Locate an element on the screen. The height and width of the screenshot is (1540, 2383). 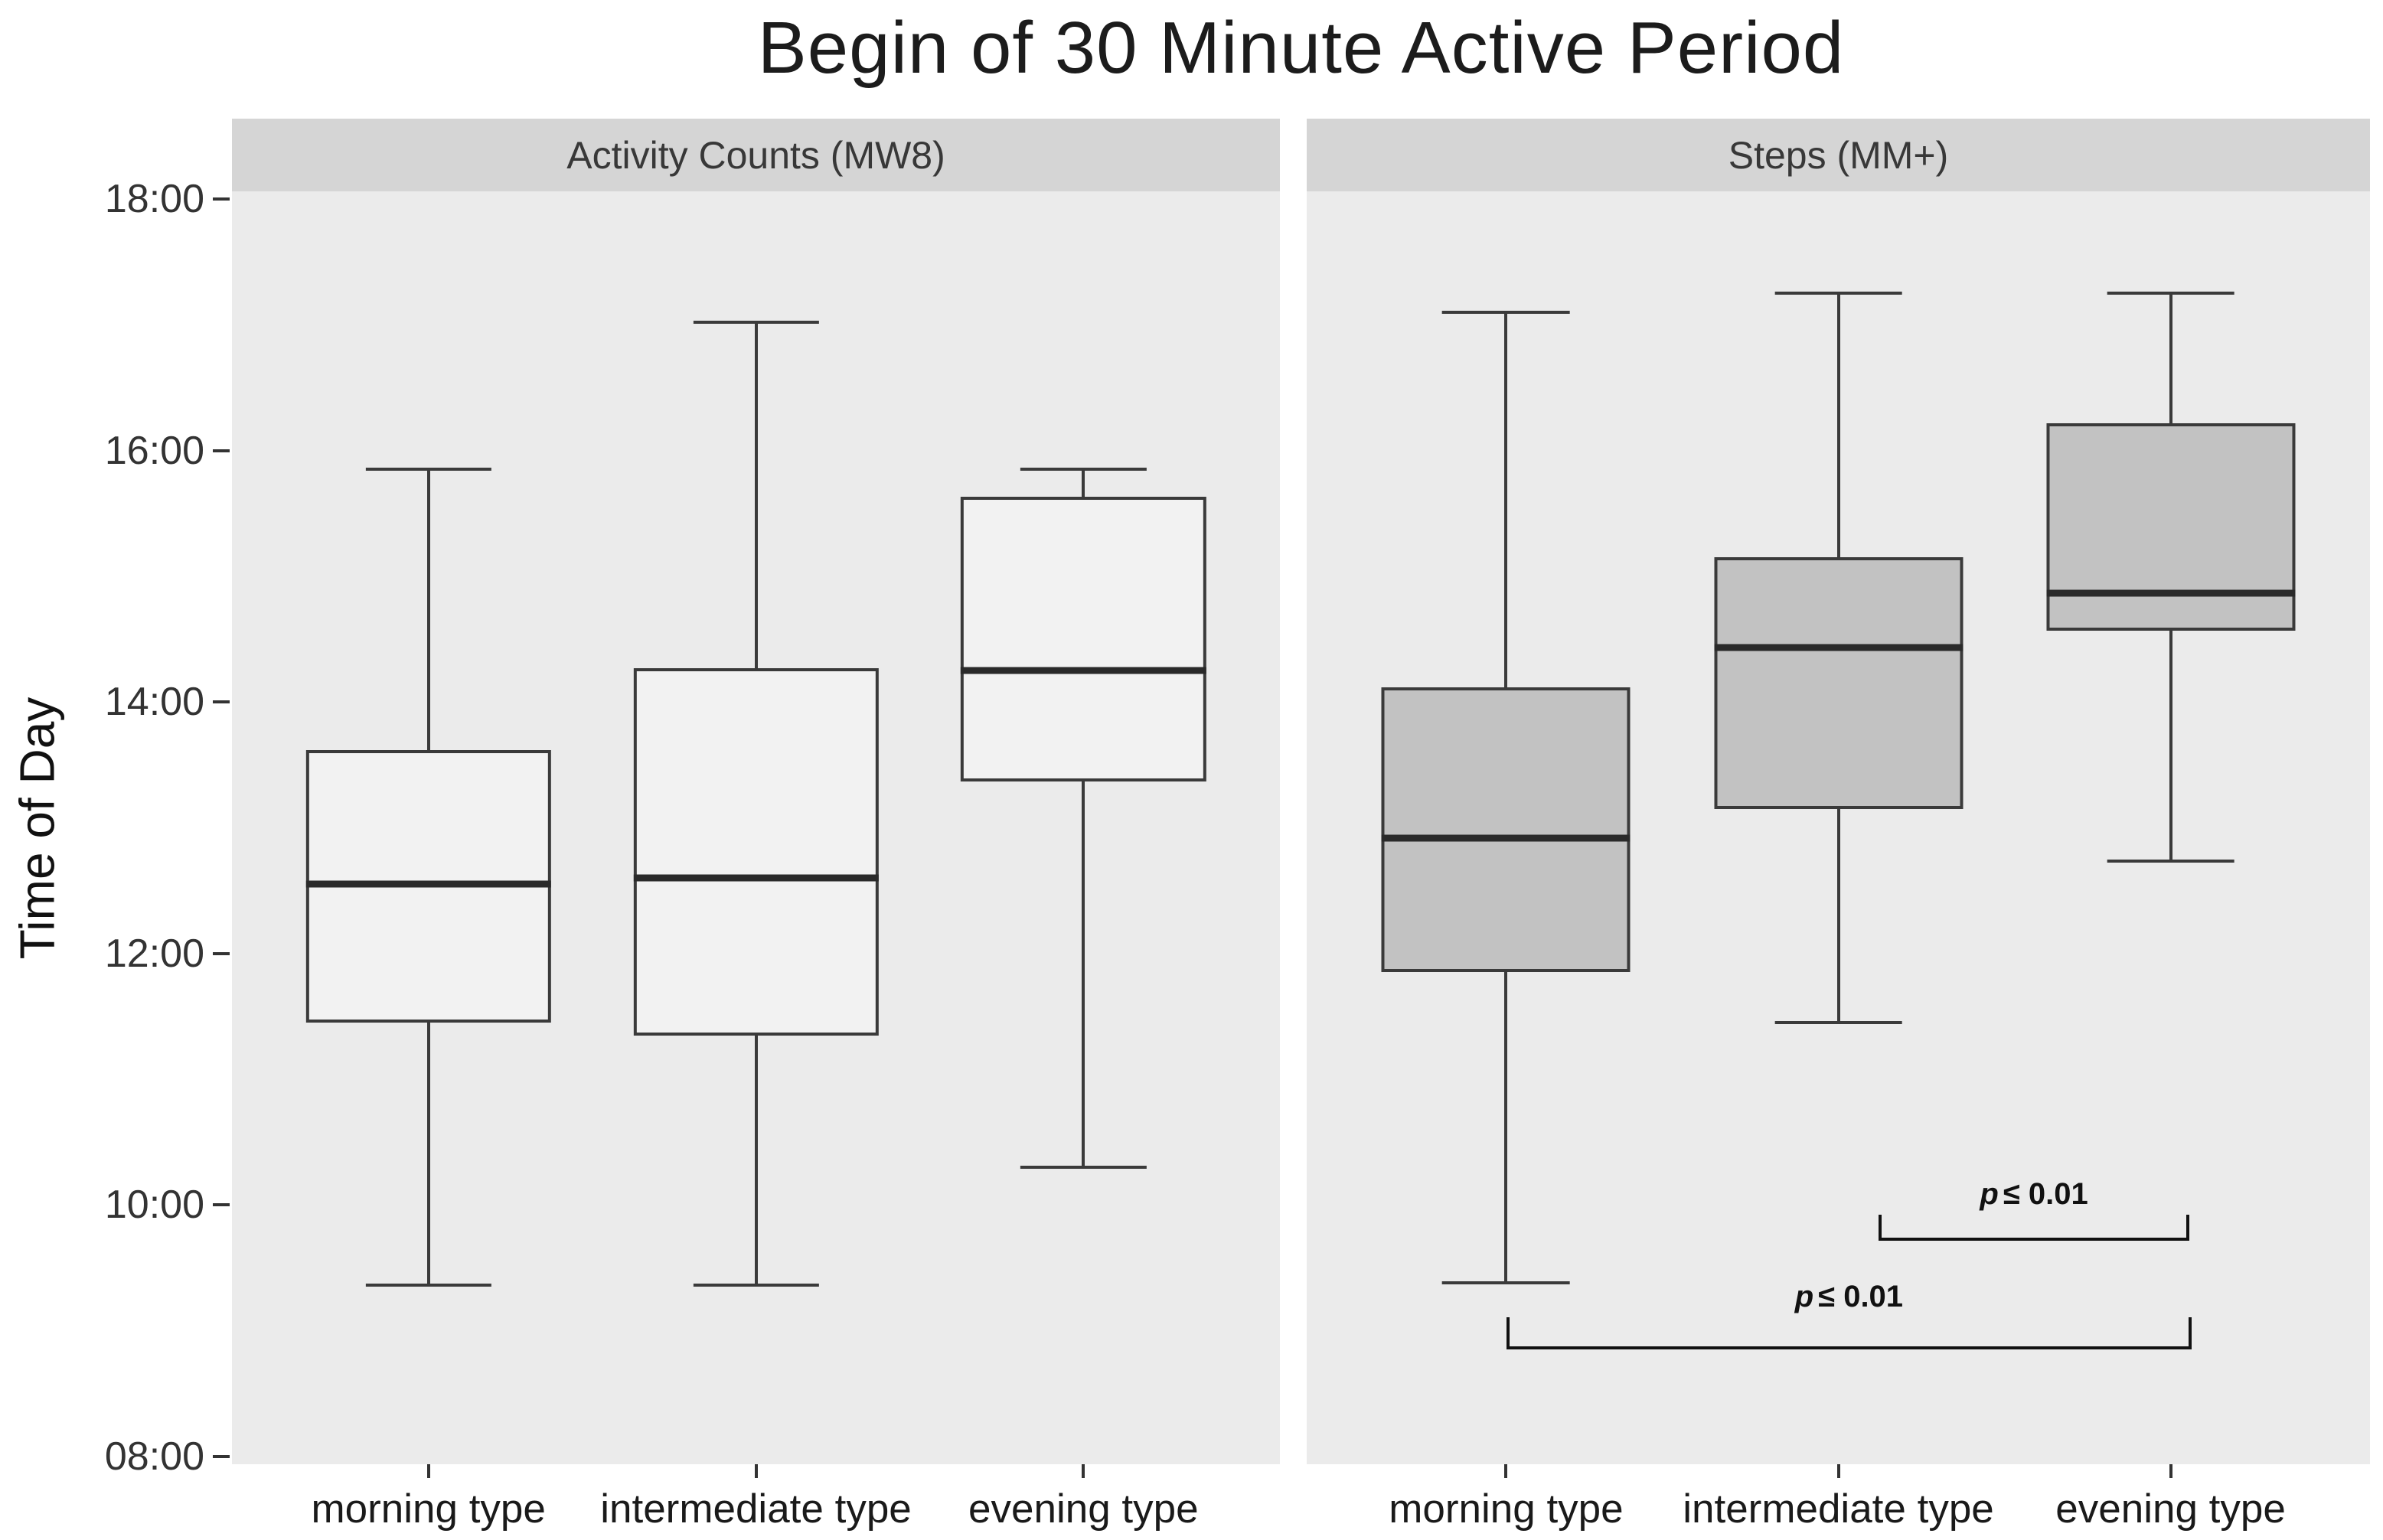
y-axis-tick-label: 12:00 is located at coordinates (154, 953).